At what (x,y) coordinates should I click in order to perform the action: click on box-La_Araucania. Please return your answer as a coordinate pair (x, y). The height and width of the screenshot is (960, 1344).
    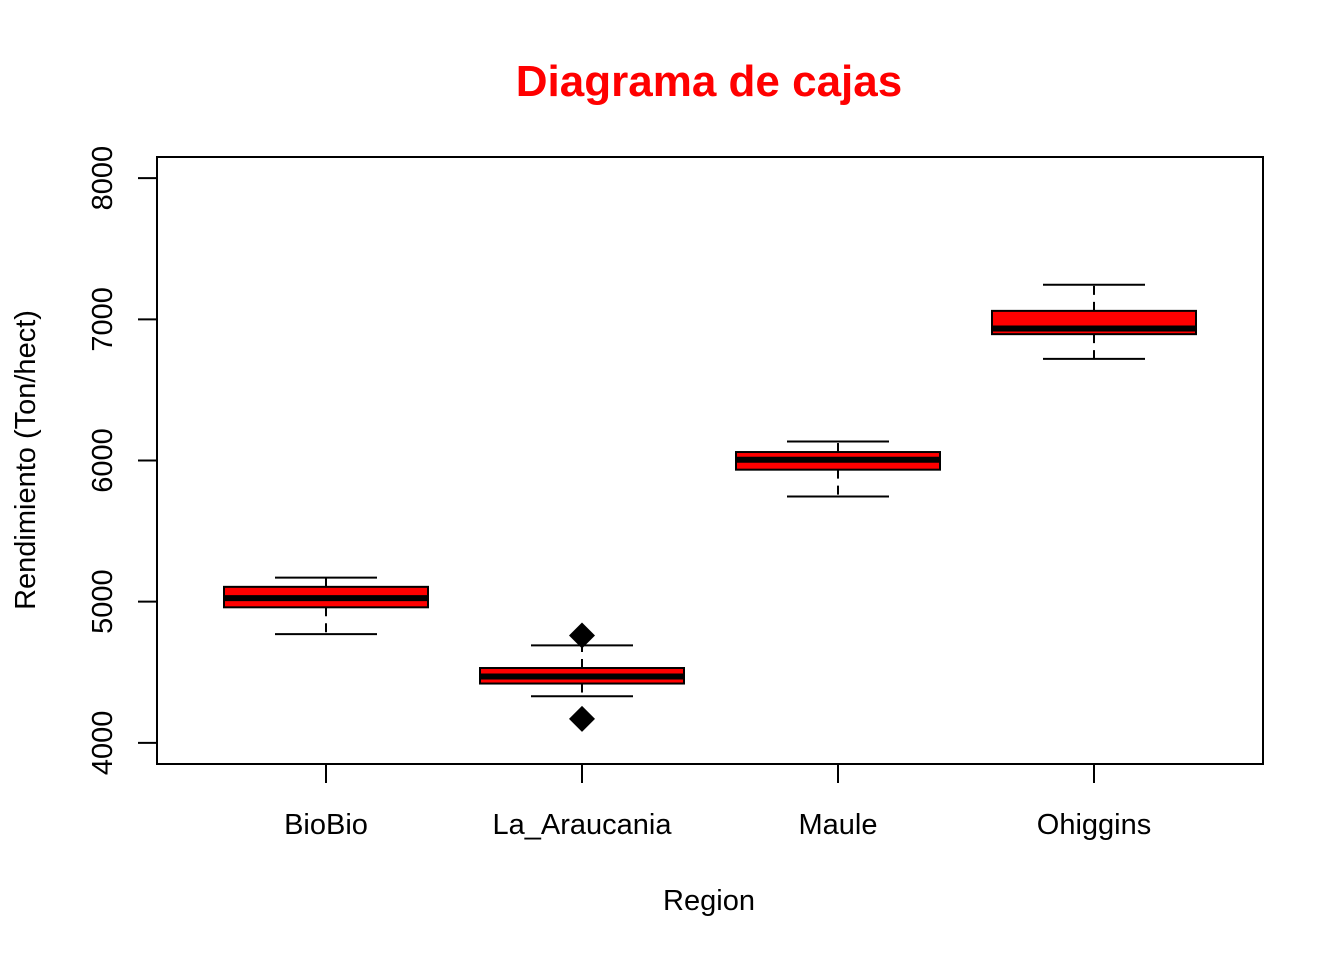
    Looking at the image, I should click on (582, 677).